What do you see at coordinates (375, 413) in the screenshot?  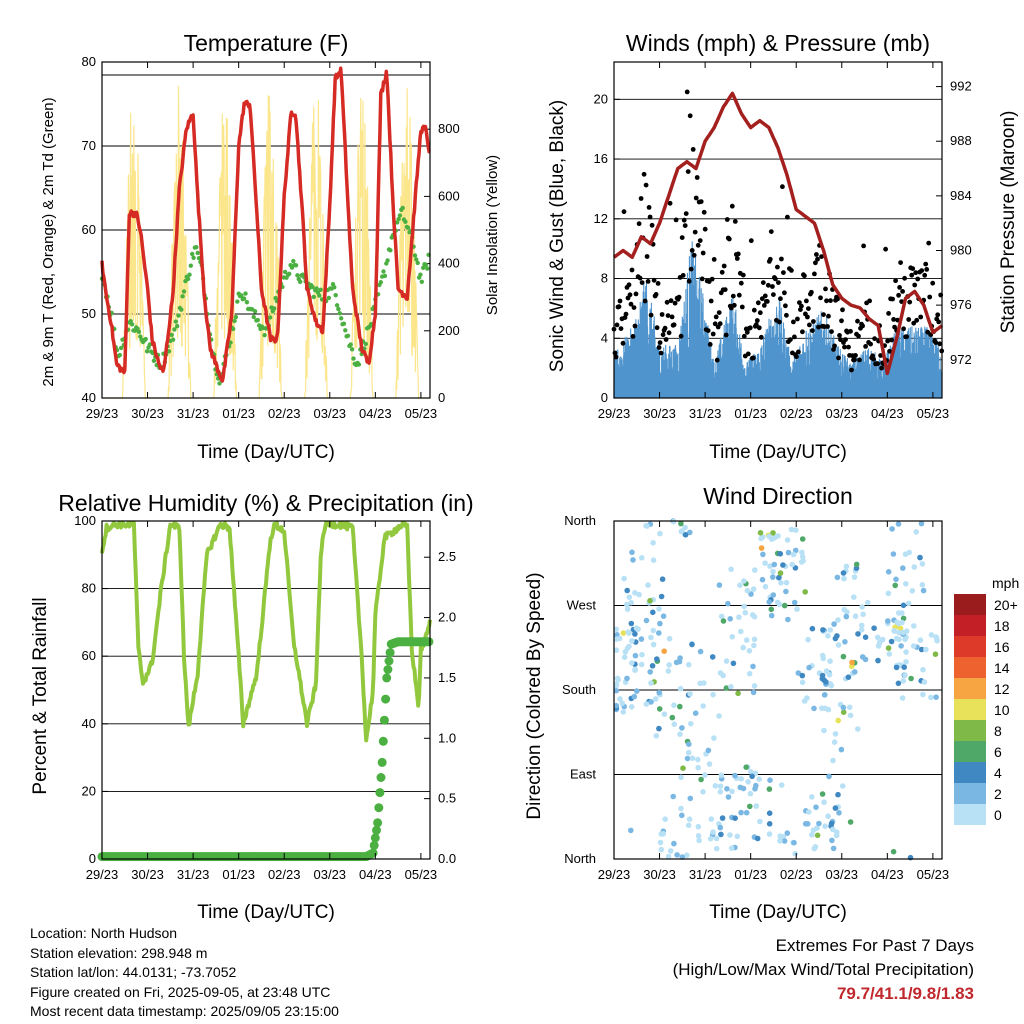 I see `temperature-x-tick-label: 04/23` at bounding box center [375, 413].